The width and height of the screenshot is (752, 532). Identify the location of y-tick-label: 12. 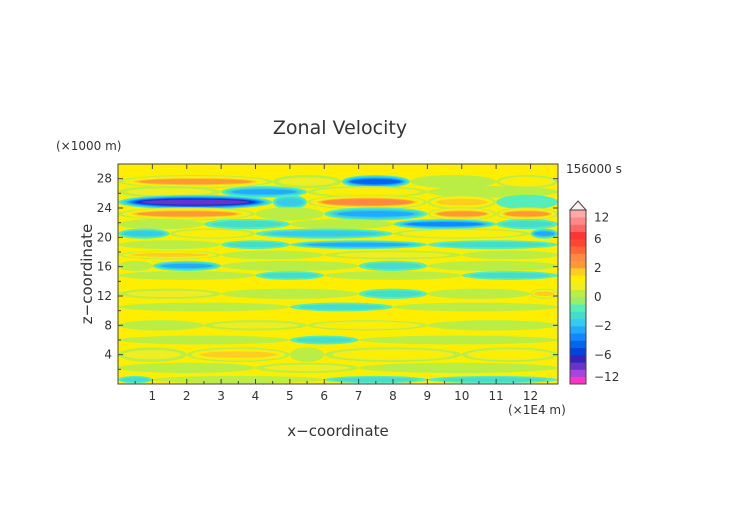
(104, 296).